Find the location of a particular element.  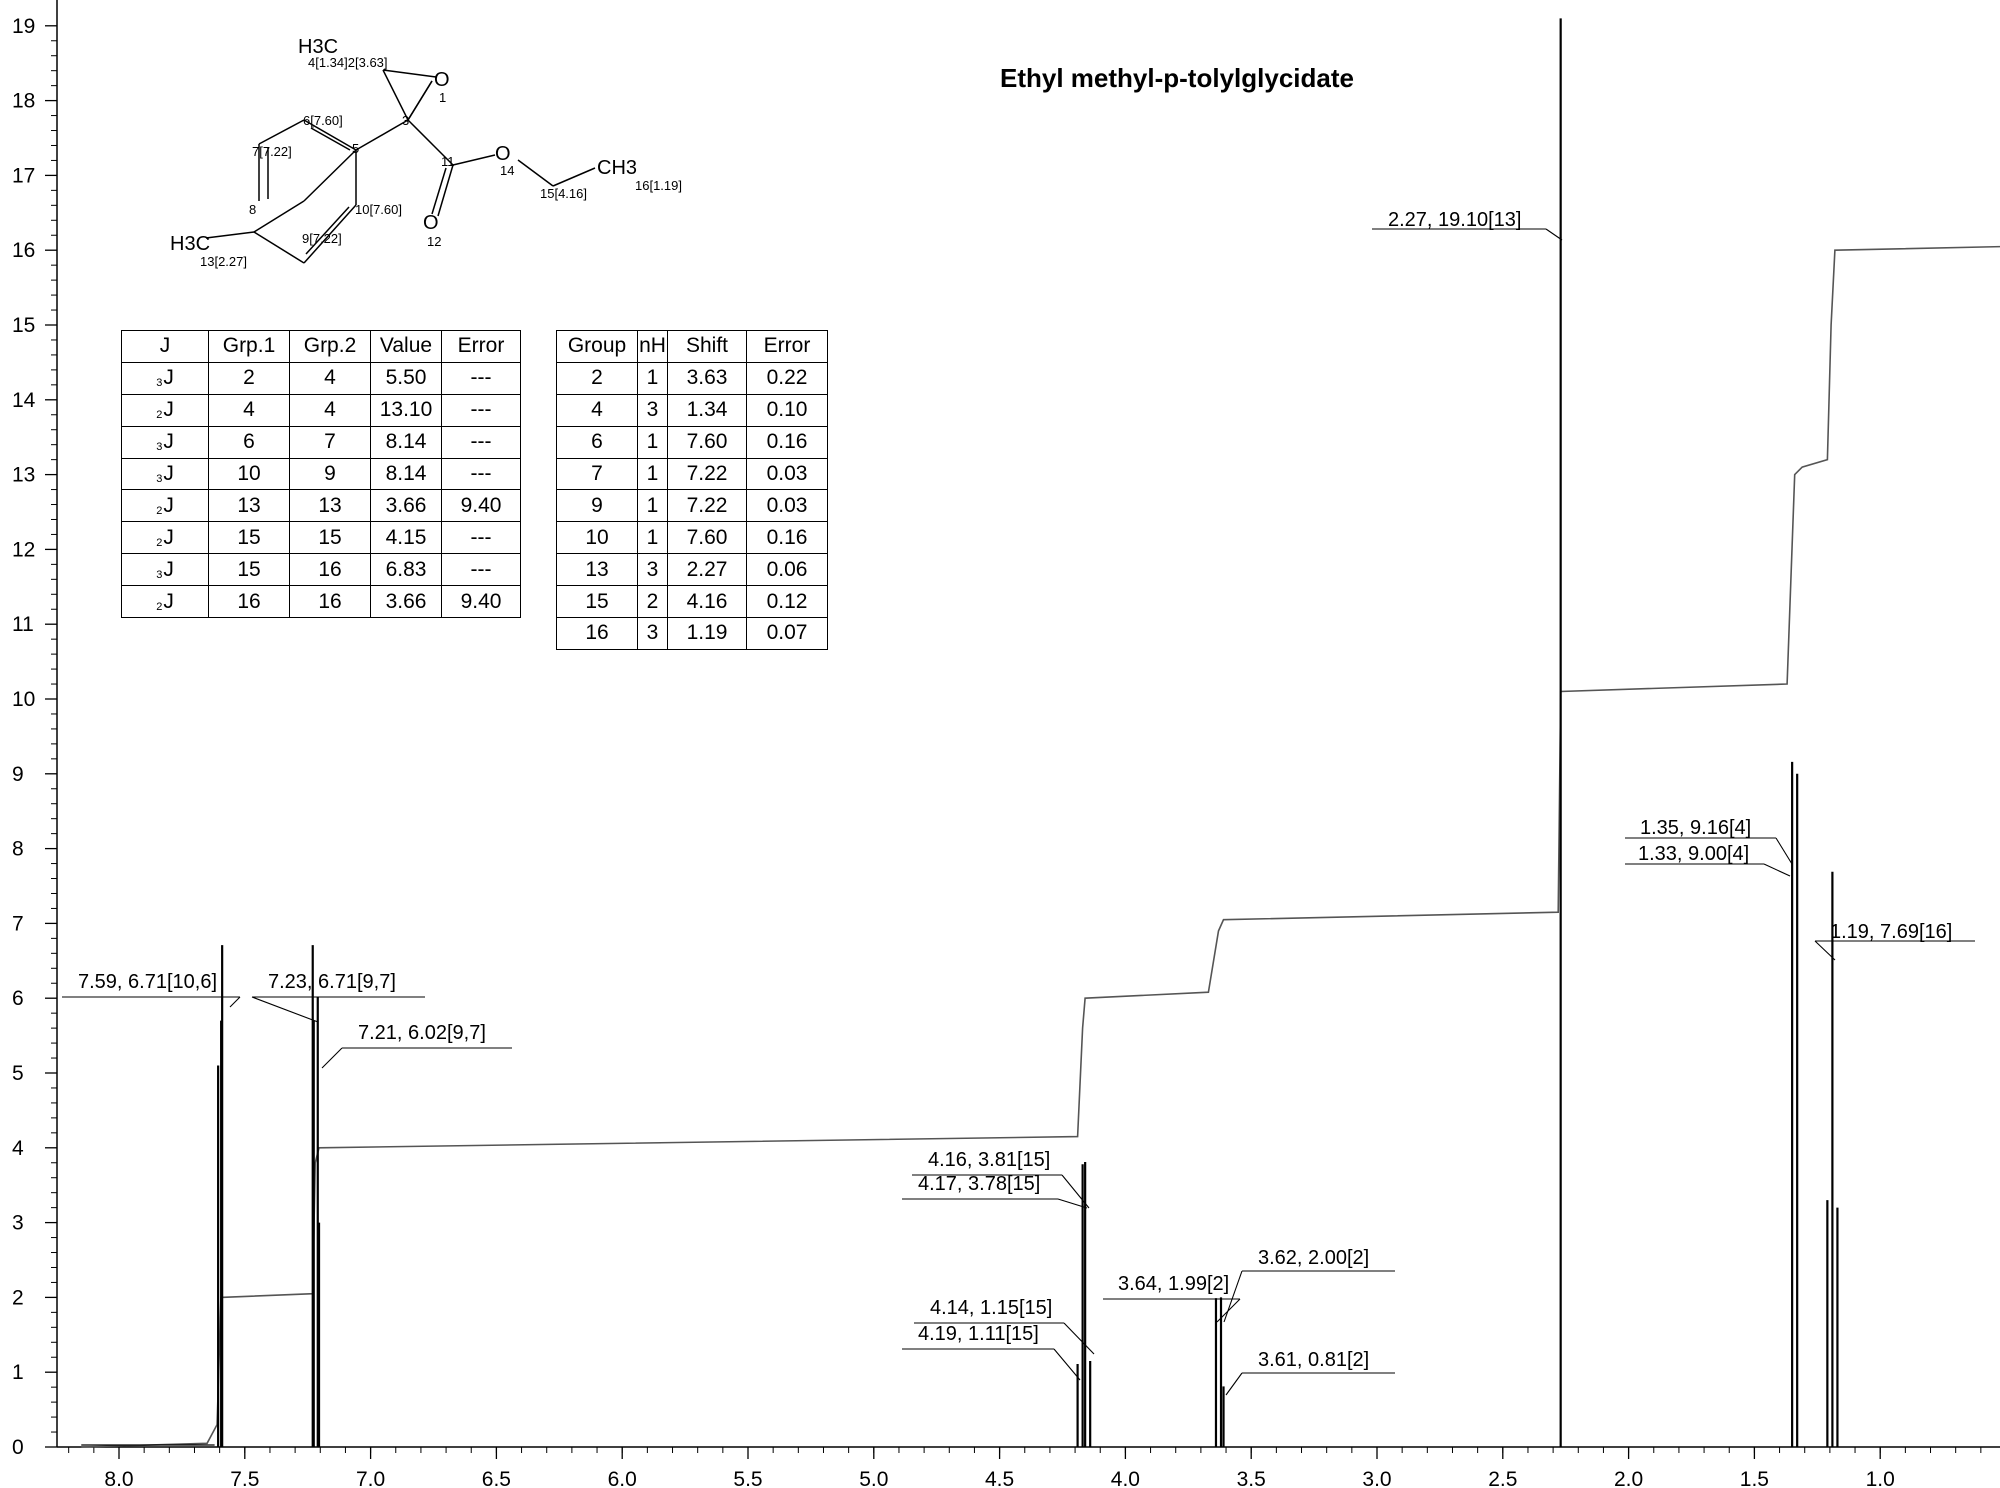

label-o-ester: O is located at coordinates (503, 154).